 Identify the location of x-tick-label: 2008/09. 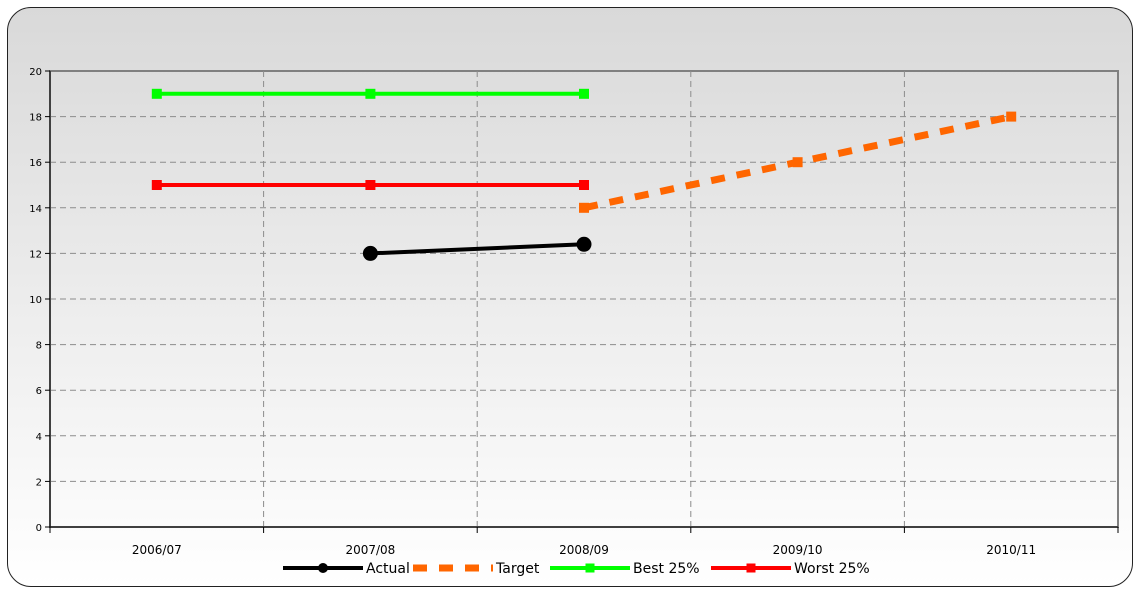
(584, 550).